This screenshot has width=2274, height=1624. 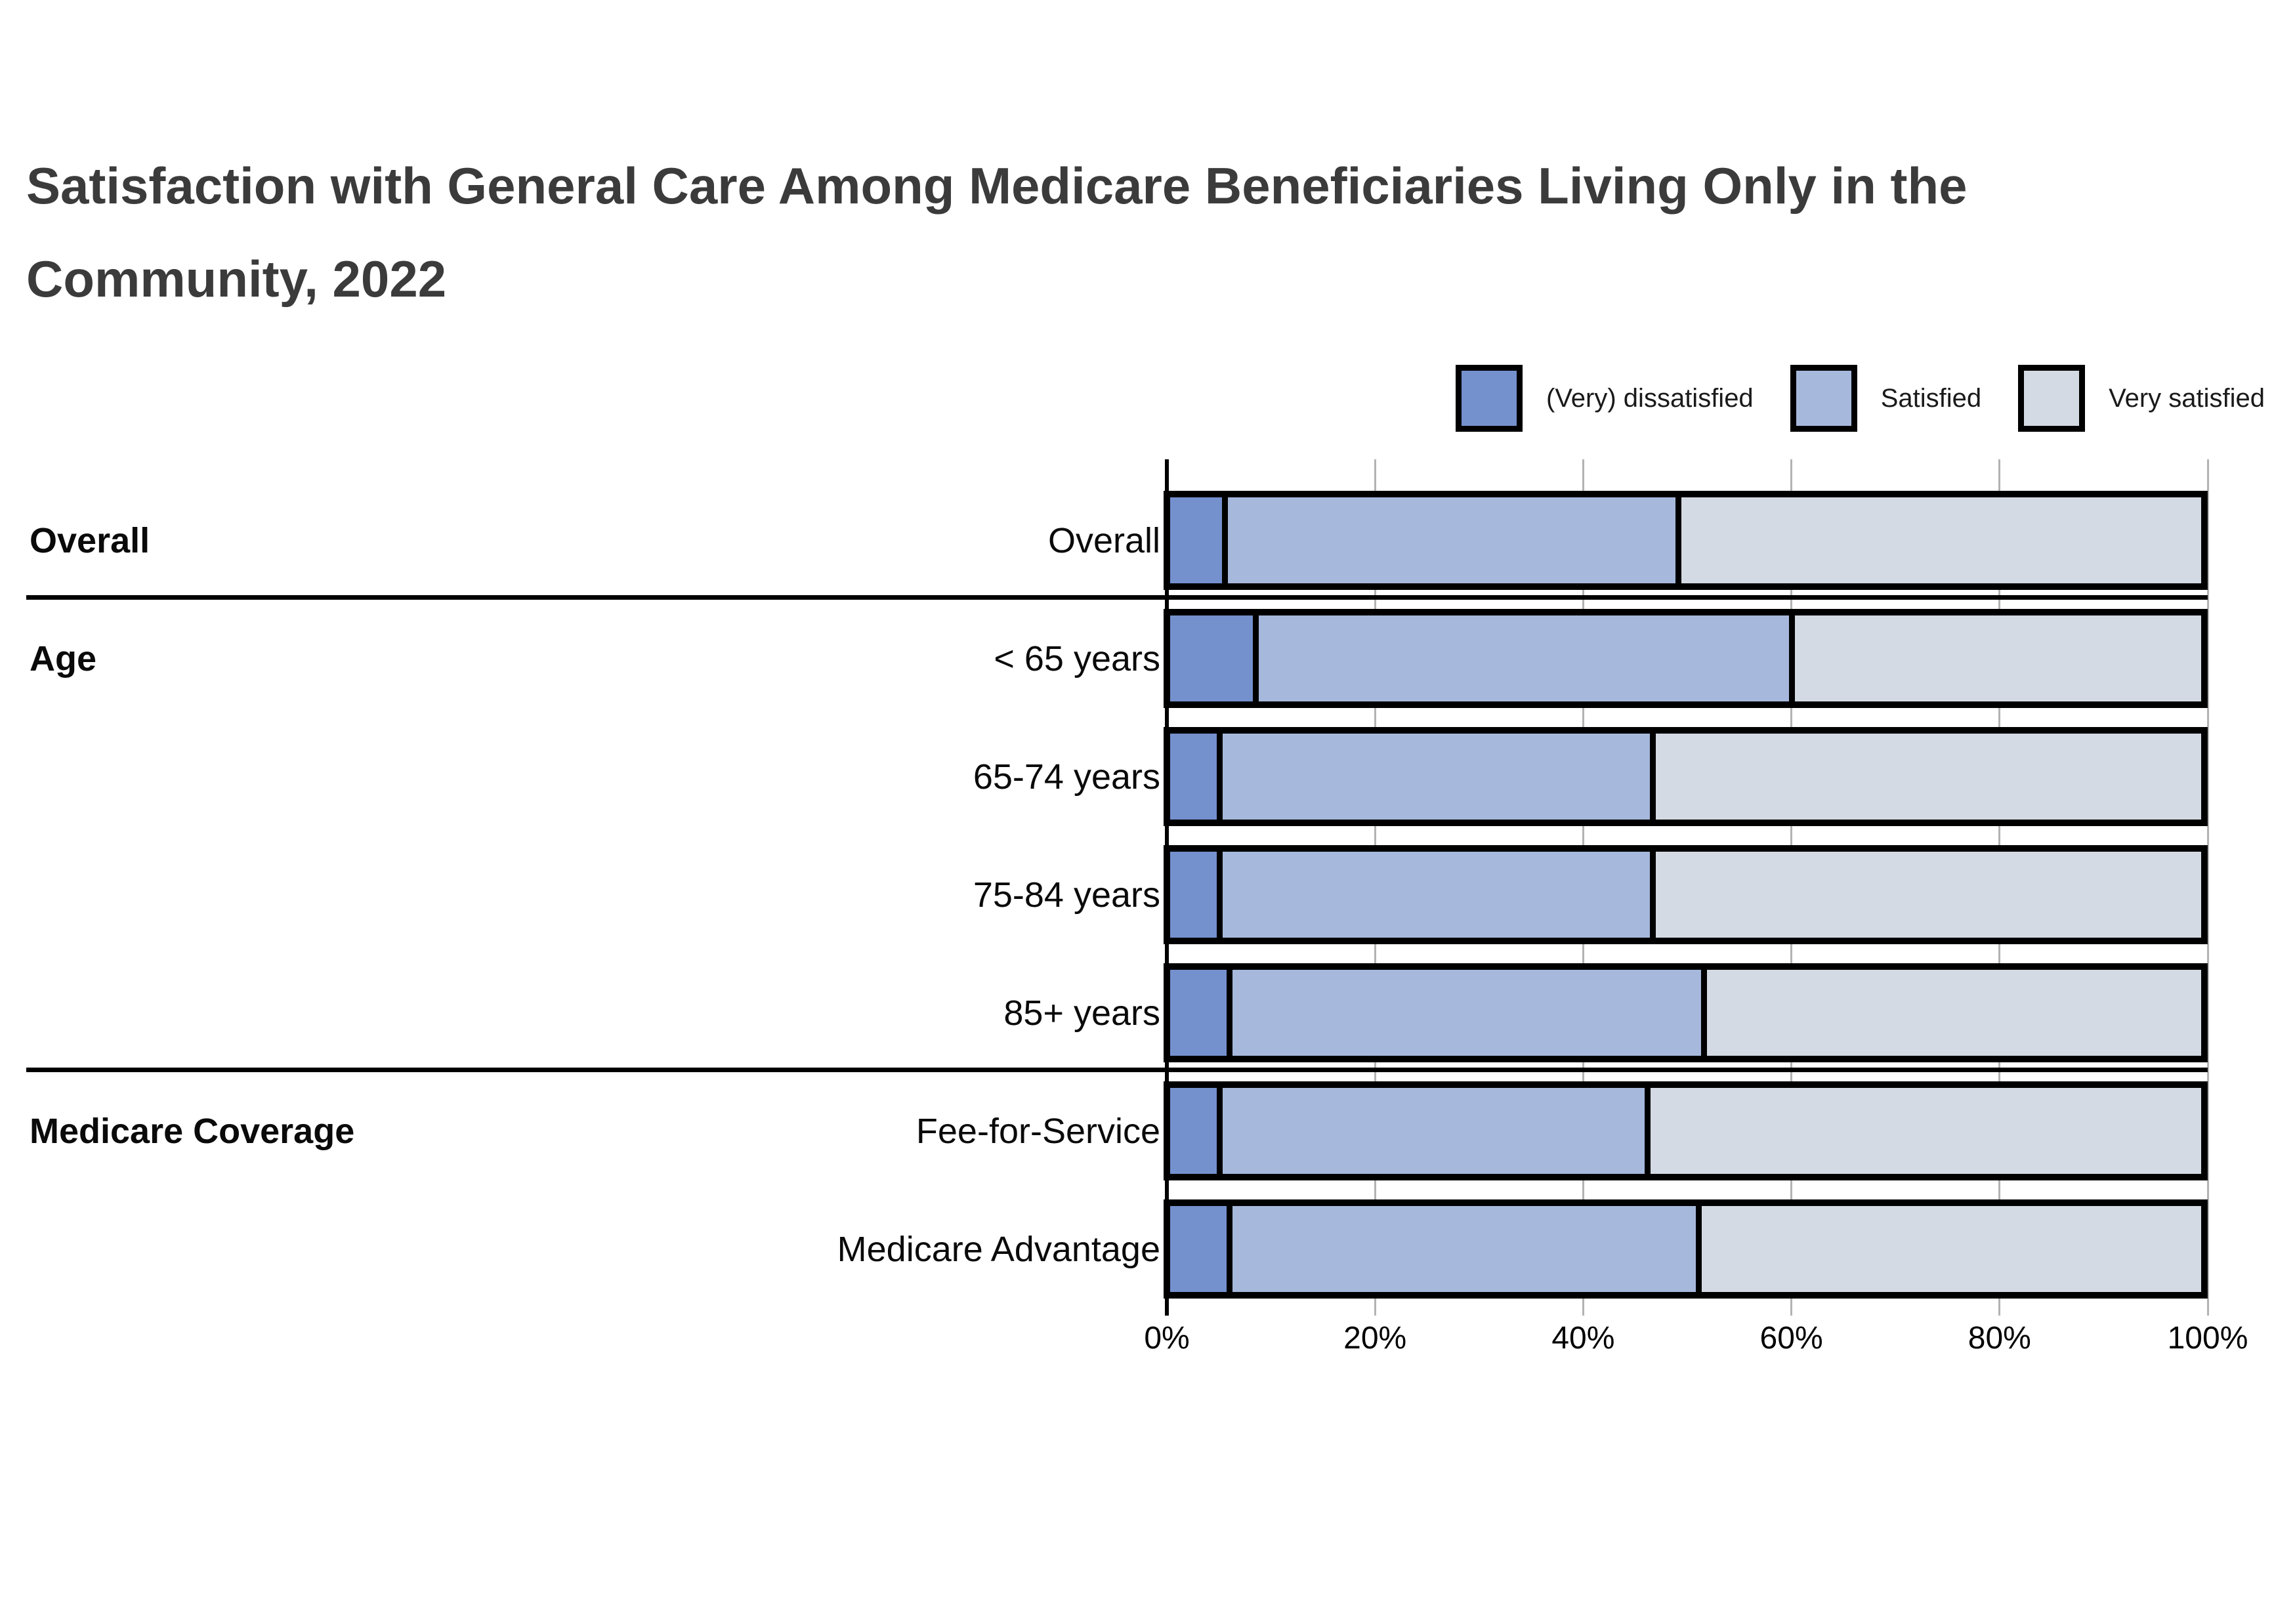 What do you see at coordinates (63, 658) in the screenshot?
I see `group-label-age: Age` at bounding box center [63, 658].